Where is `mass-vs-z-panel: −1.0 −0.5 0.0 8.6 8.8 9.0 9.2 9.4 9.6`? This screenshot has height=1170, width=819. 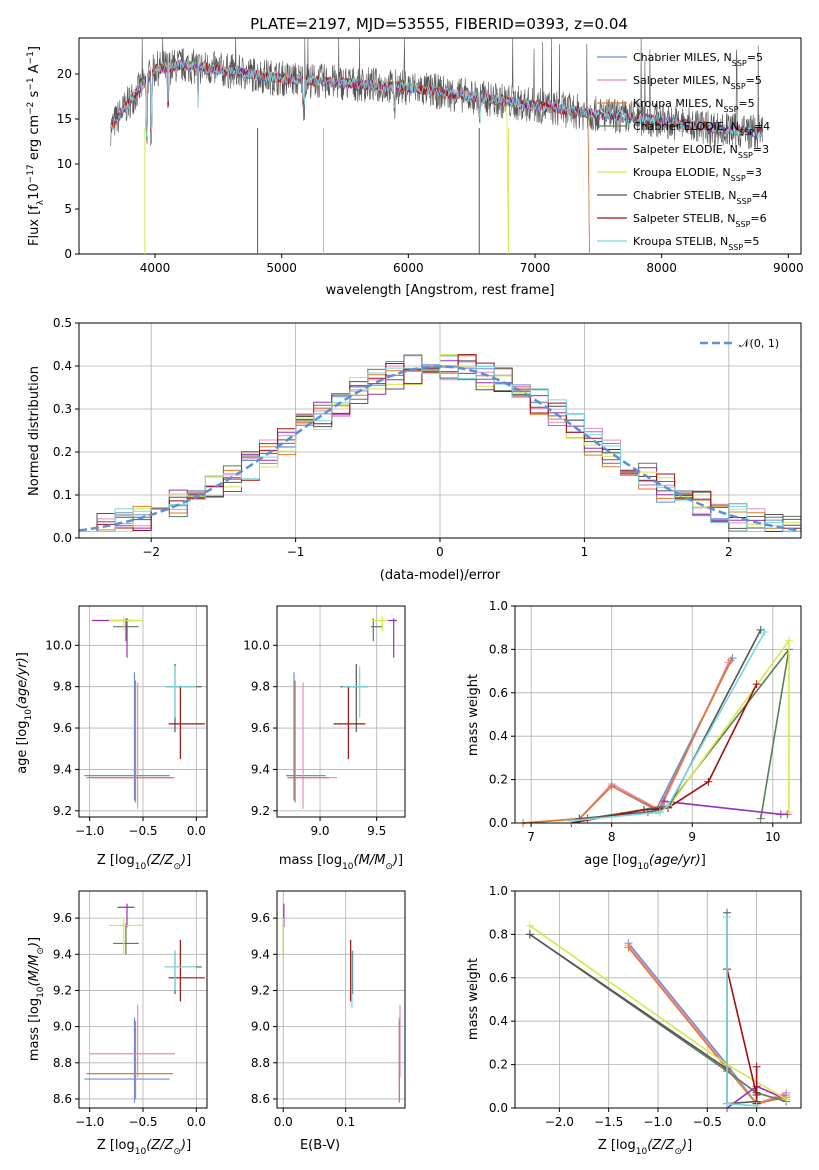
mass-vs-z-panel: −1.0 −0.5 0.0 8.6 8.8 9.0 9.2 9.4 9.6 is located at coordinates (130, 1009).